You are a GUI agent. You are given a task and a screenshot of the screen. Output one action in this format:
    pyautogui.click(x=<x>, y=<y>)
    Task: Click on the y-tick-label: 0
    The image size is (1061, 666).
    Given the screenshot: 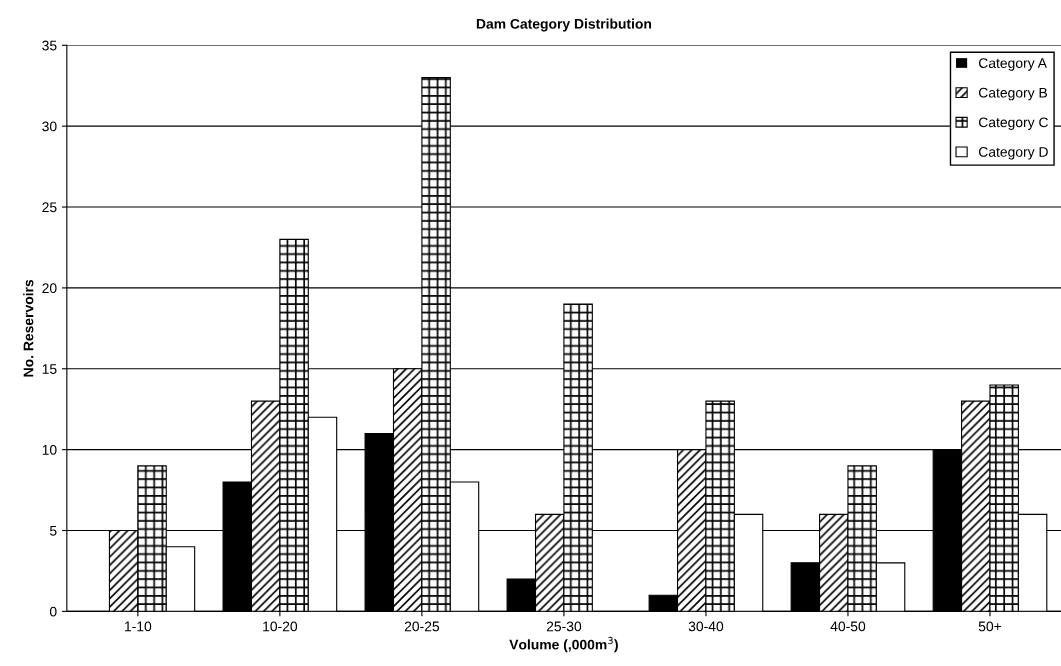 What is the action you would take?
    pyautogui.click(x=53, y=611)
    